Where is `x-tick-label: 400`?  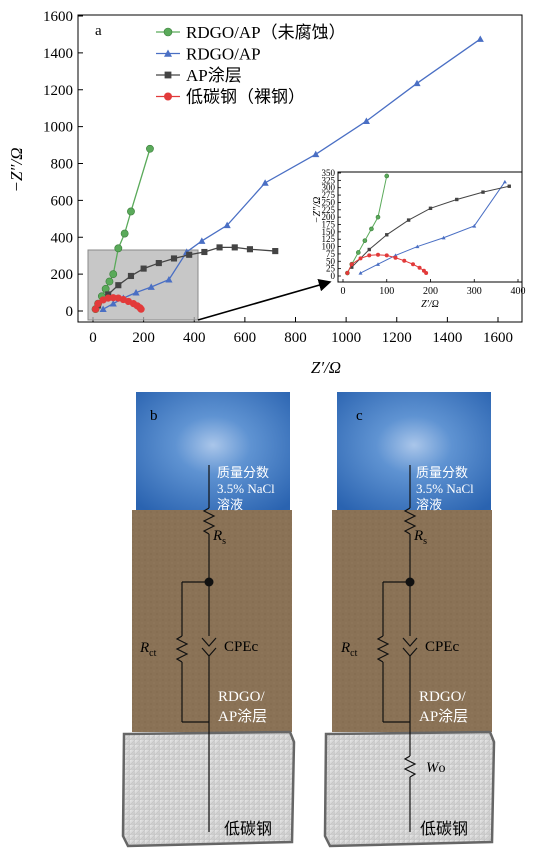
x-tick-label: 400 is located at coordinates (194, 338).